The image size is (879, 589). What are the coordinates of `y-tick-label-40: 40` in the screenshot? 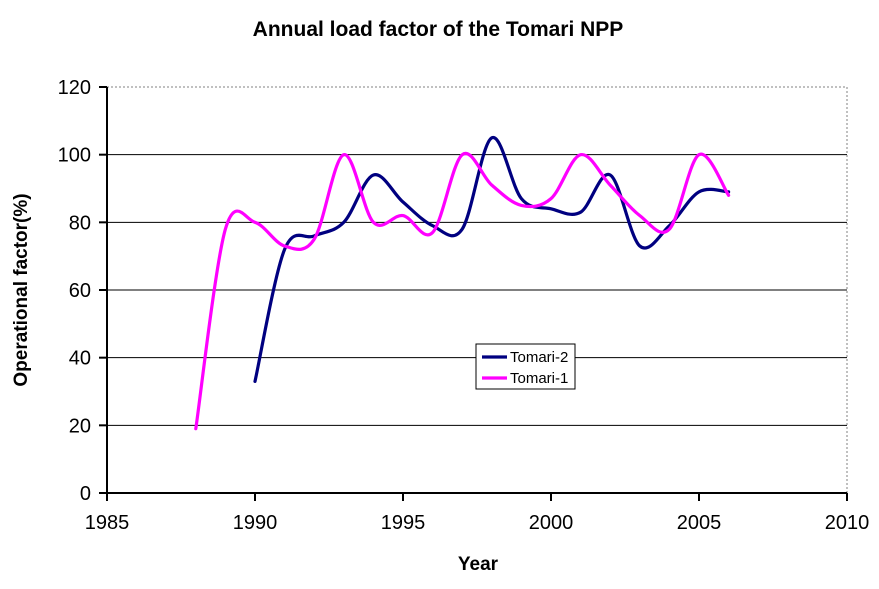 It's located at (80, 359).